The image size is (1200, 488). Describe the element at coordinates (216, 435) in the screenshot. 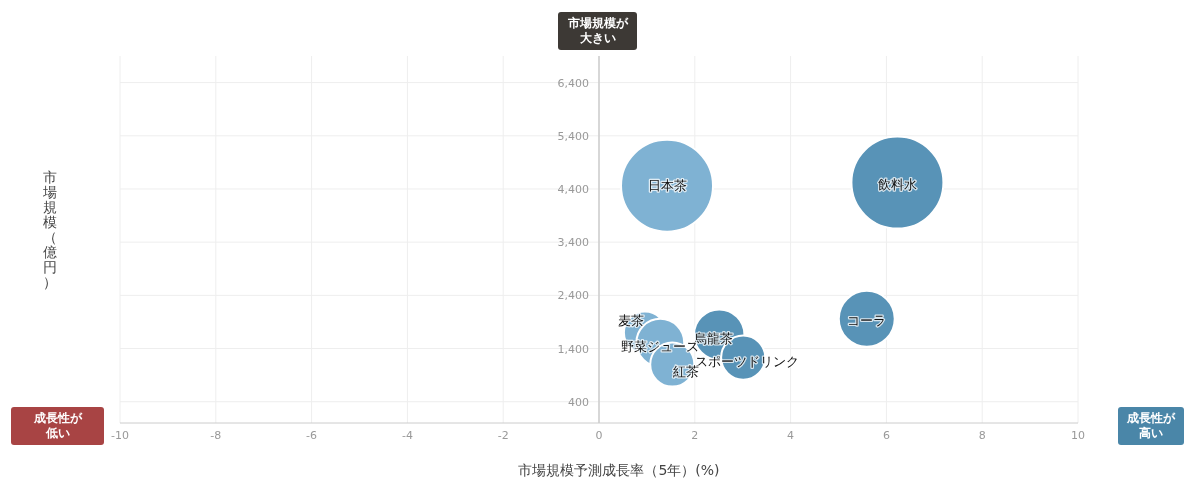

I see `x-tick-label: -8` at that location.